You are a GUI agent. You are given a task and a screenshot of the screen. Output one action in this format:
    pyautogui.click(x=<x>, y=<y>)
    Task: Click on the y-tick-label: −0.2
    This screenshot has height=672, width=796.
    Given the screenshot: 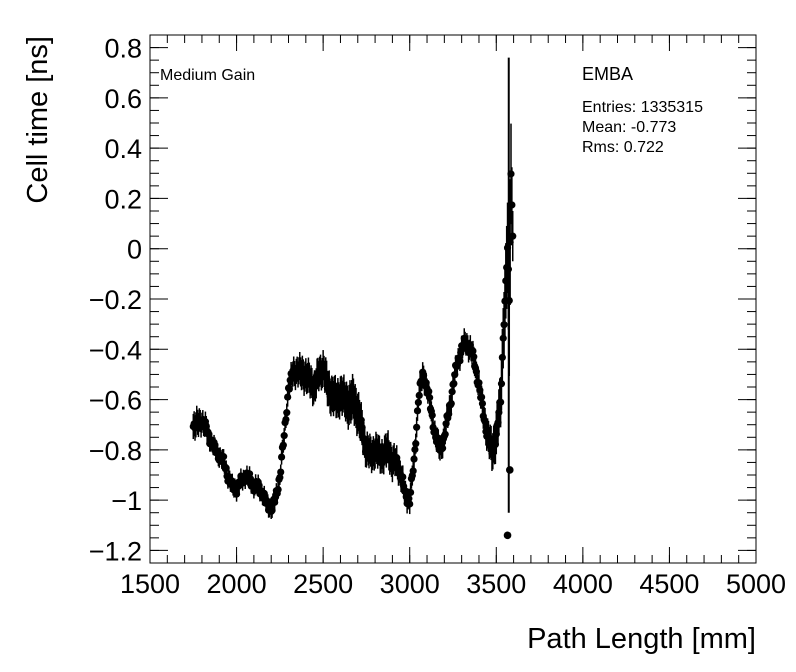 What is the action you would take?
    pyautogui.click(x=115, y=300)
    